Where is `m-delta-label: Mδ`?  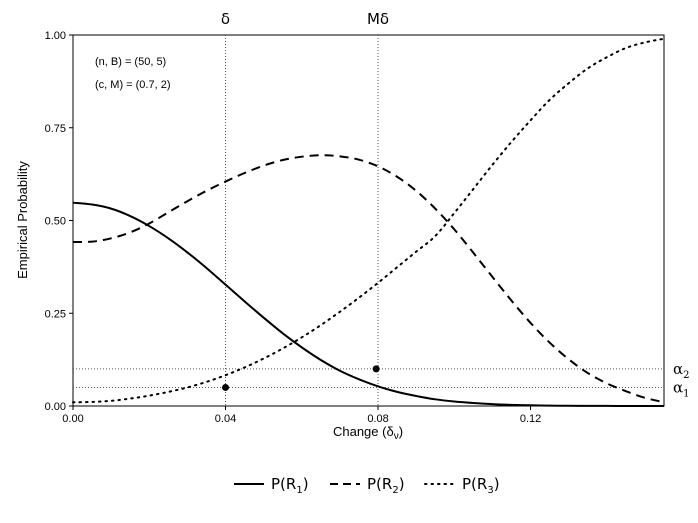
m-delta-label: Mδ is located at coordinates (378, 19).